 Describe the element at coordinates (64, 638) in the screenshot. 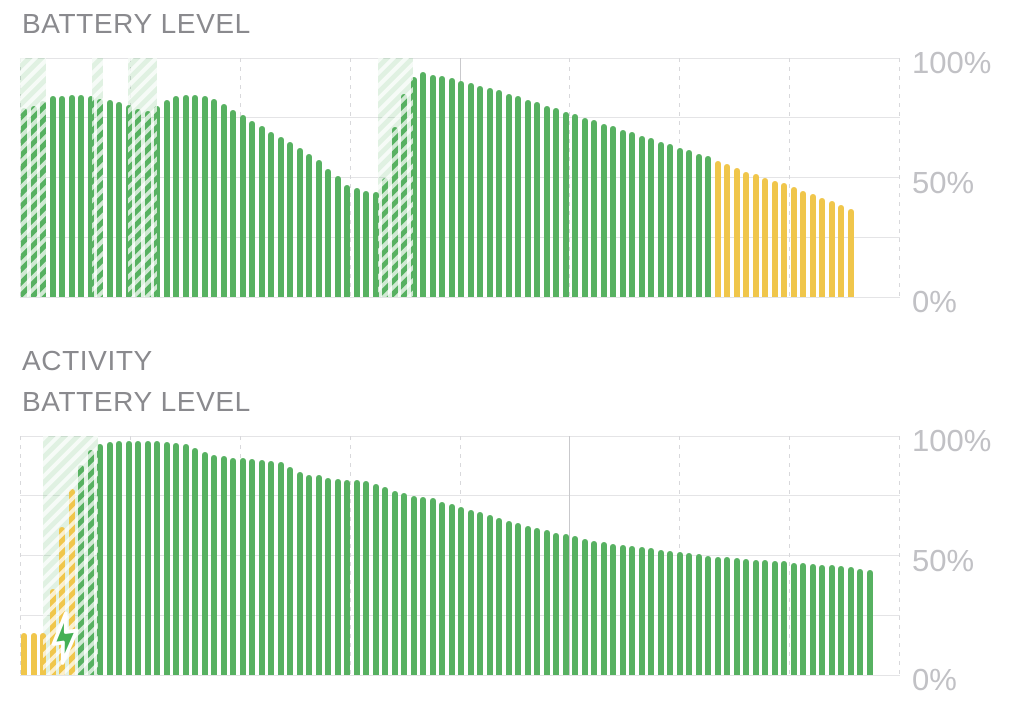

I see `charging-bolt-icon` at that location.